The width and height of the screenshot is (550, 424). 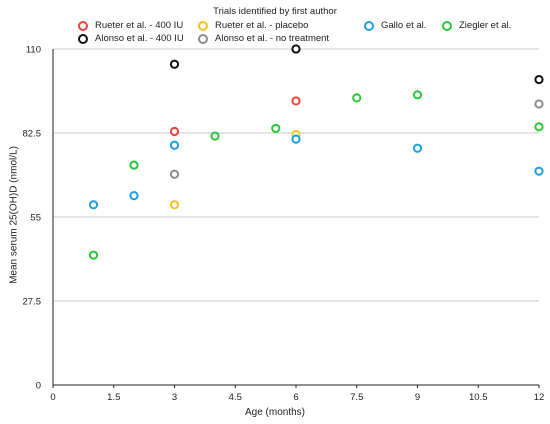 I want to click on legend-label: Rueter et al. - 400 IU, so click(x=139, y=25).